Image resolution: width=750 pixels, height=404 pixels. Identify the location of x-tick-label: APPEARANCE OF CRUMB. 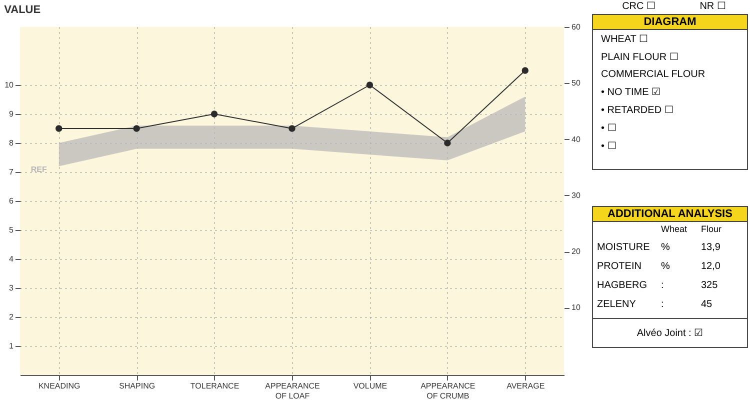
(448, 391).